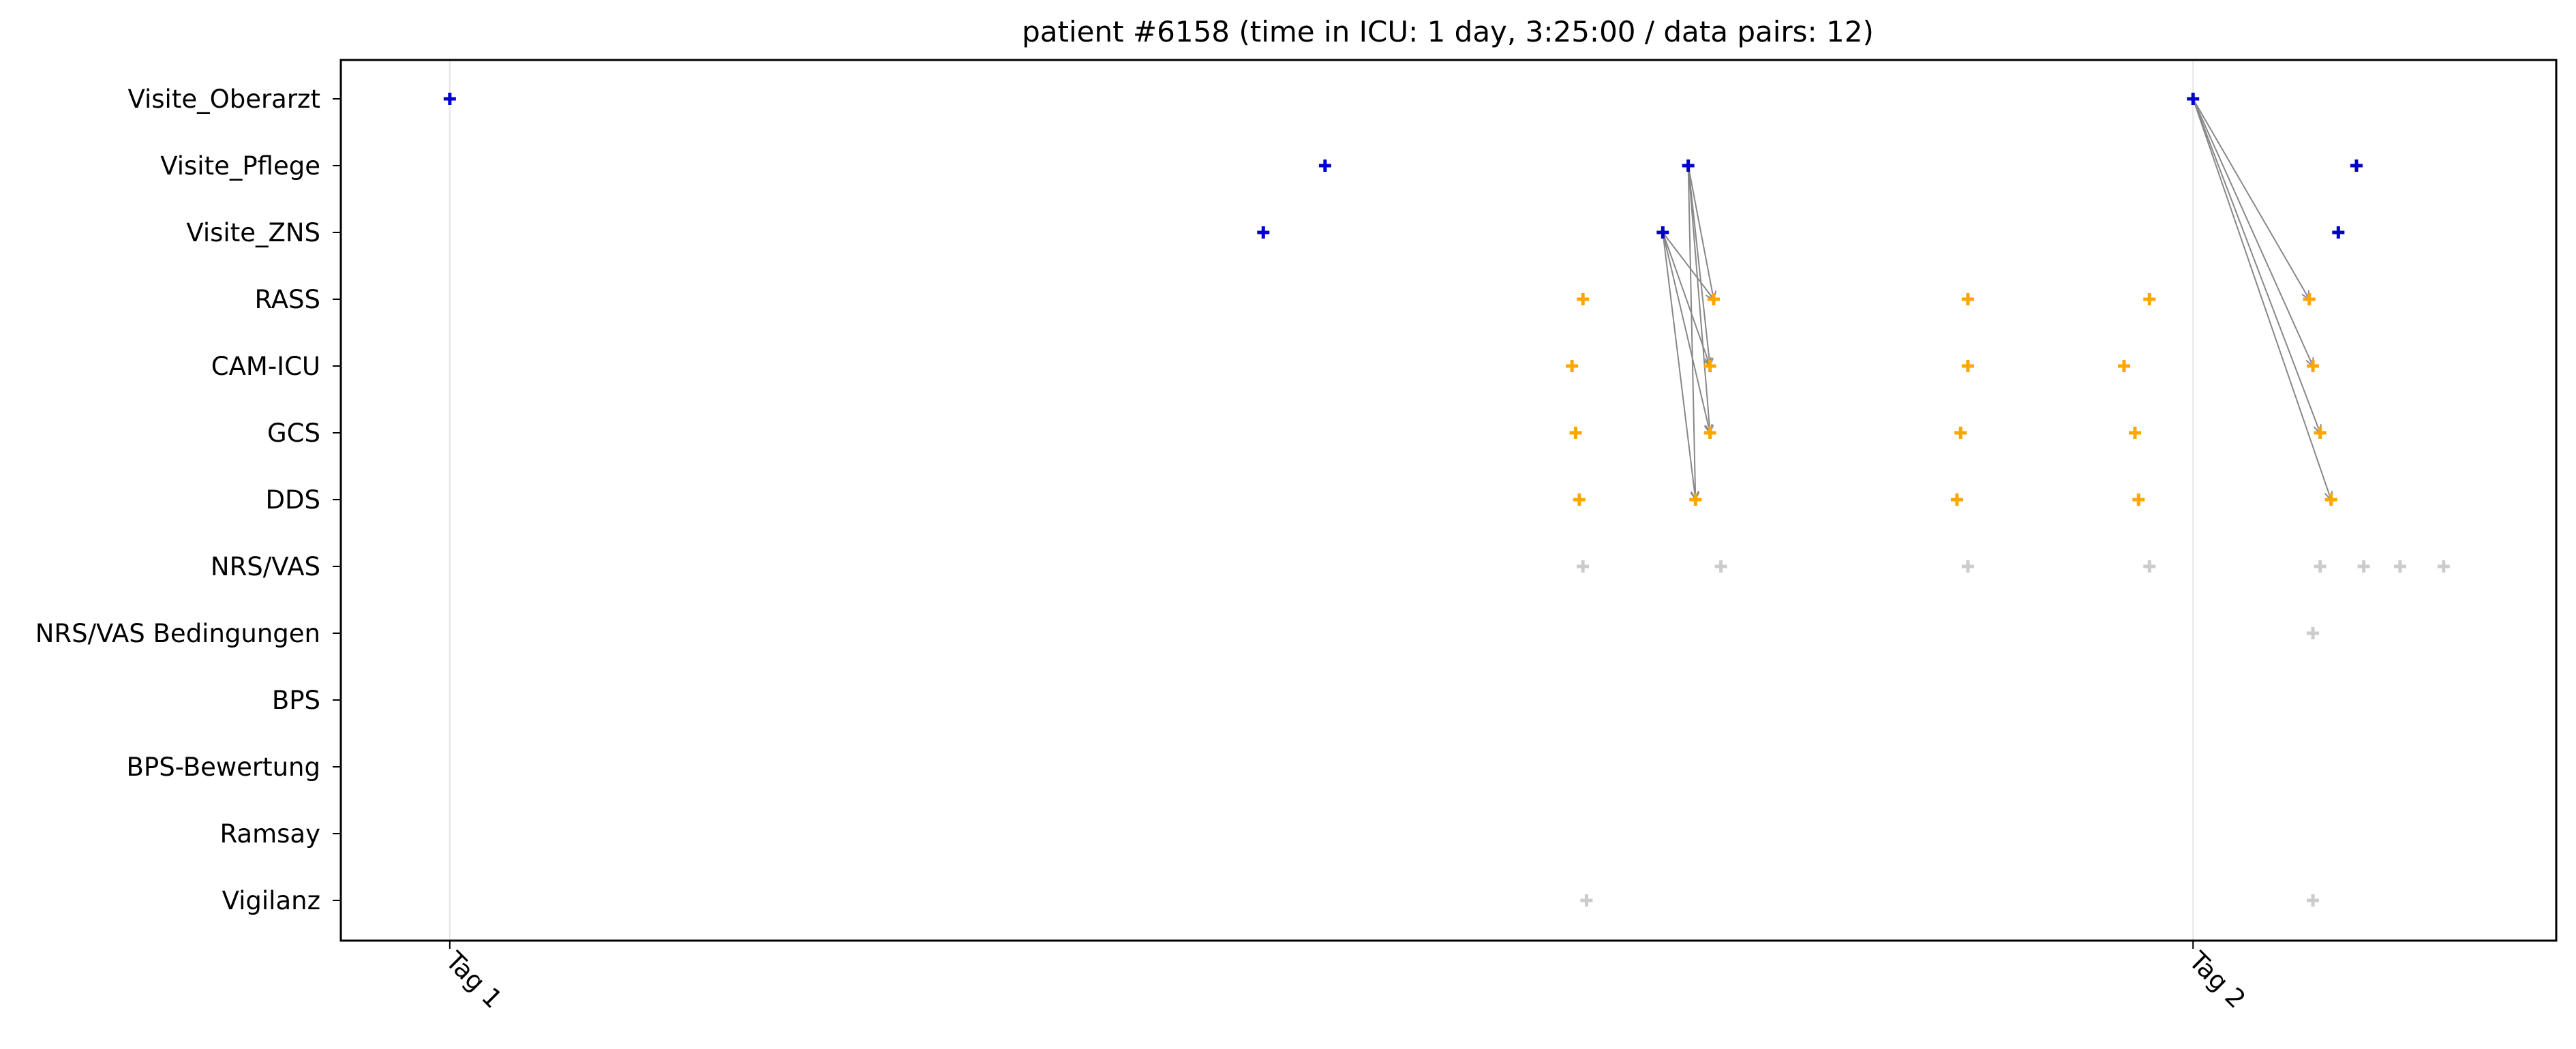 Image resolution: width=2576 pixels, height=1049 pixels. Describe the element at coordinates (271, 901) in the screenshot. I see `y-label-vigilanz: Vigilanz` at that location.